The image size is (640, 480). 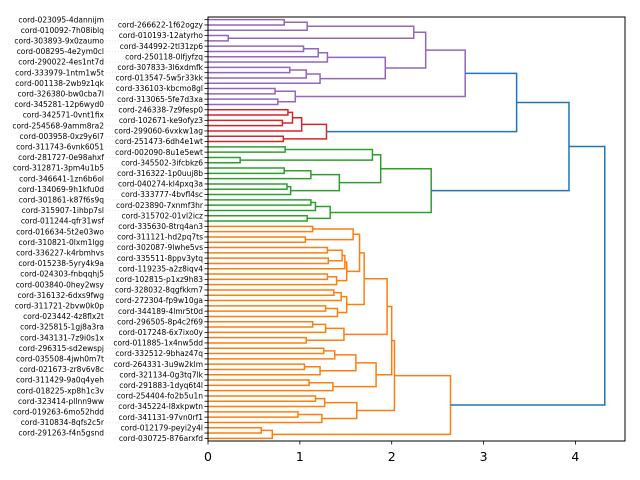 I want to click on leaf-label: cord-017248-6x7ixo0y, so click(x=160, y=332).